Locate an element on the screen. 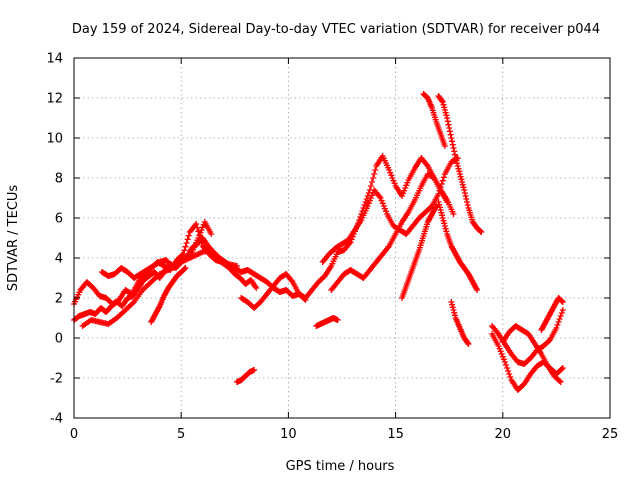  y-axis-label: SDTVAR / TECUs is located at coordinates (13, 238).